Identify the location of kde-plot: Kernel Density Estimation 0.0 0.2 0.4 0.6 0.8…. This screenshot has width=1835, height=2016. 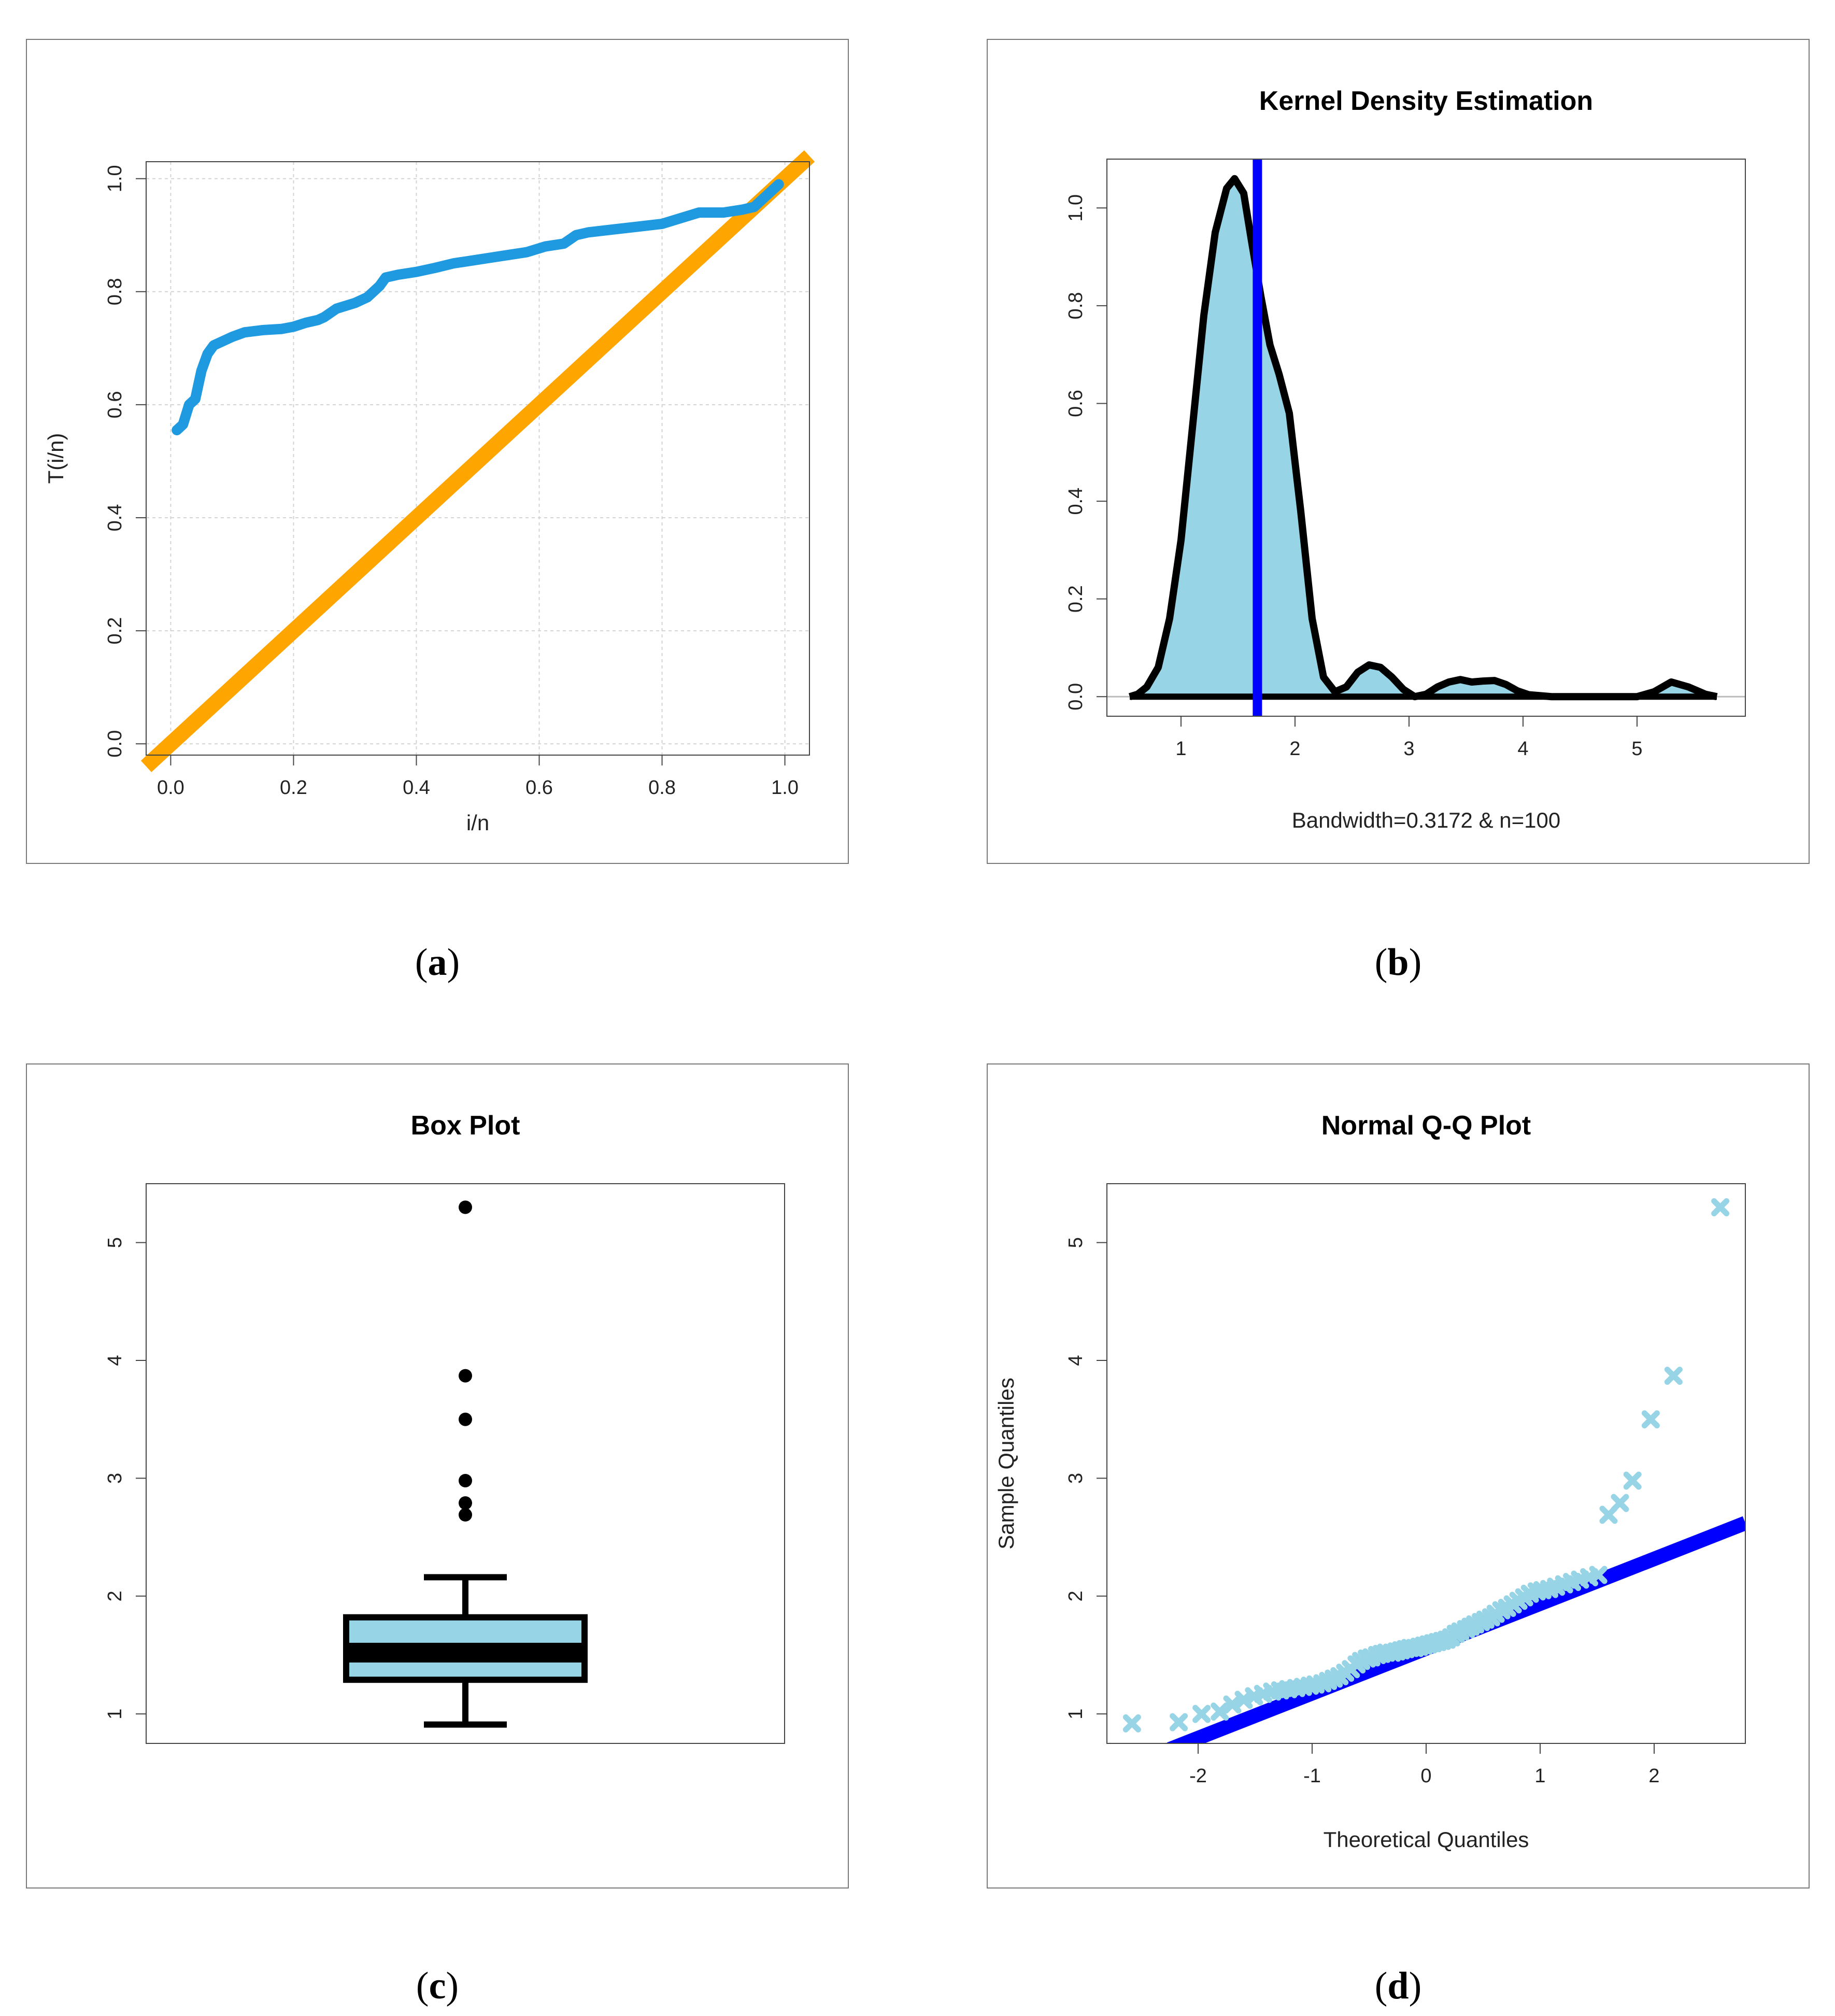
(1405, 459).